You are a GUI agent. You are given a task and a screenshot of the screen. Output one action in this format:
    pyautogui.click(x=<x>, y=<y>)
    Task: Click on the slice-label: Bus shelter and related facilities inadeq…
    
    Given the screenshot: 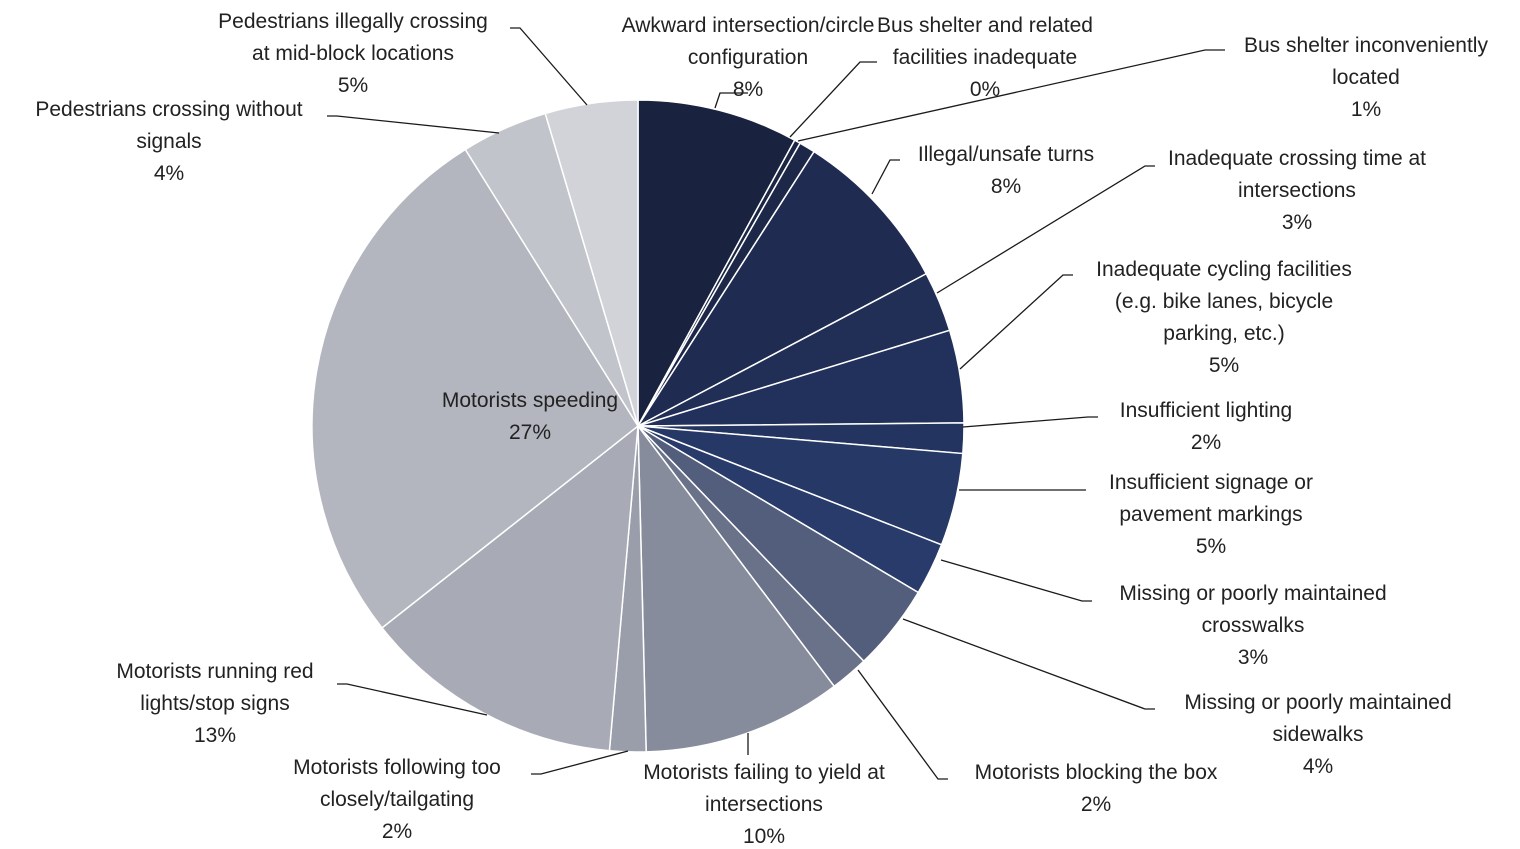 What is the action you would take?
    pyautogui.click(x=985, y=57)
    